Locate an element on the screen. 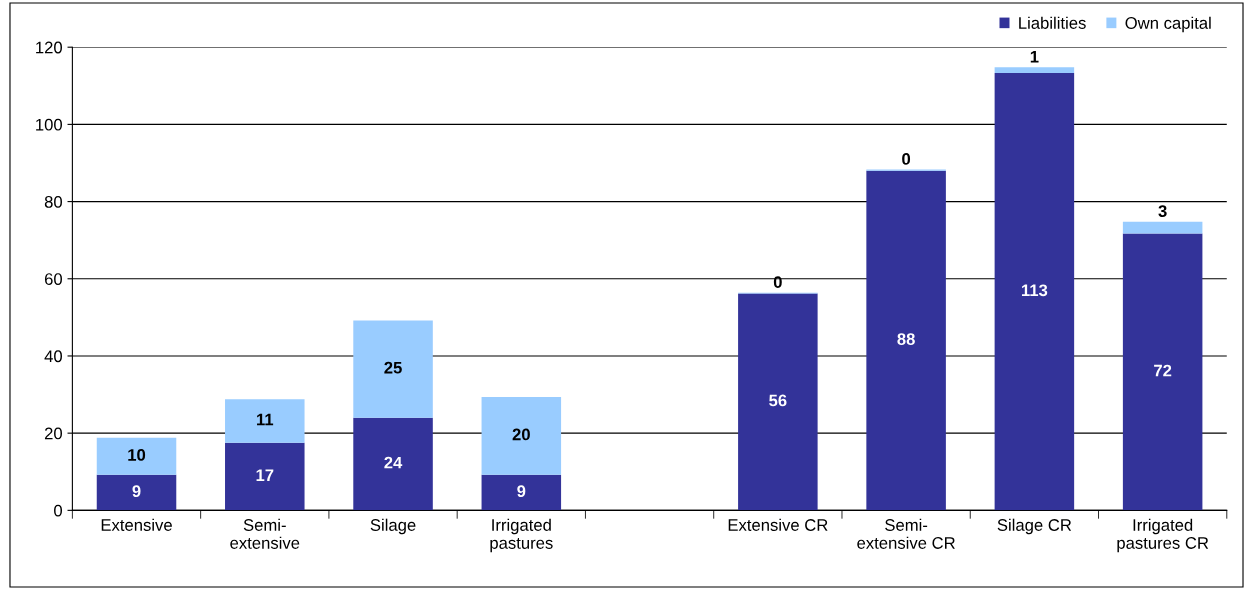  data-label: 10 is located at coordinates (137, 454).